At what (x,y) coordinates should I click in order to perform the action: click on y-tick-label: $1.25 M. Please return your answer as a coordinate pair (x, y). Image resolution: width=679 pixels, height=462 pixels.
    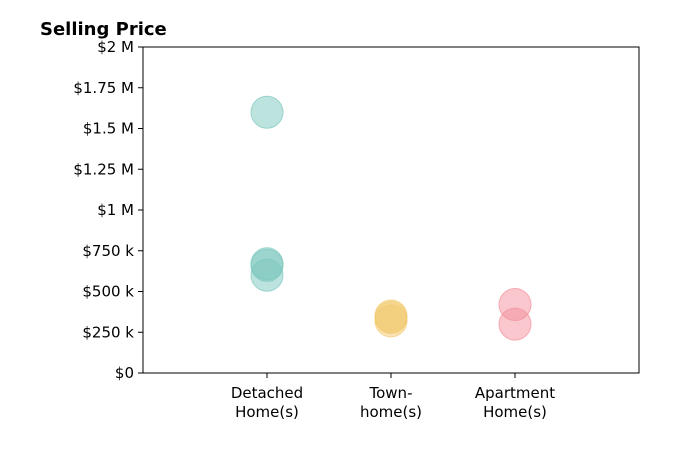
    Looking at the image, I should click on (103, 169).